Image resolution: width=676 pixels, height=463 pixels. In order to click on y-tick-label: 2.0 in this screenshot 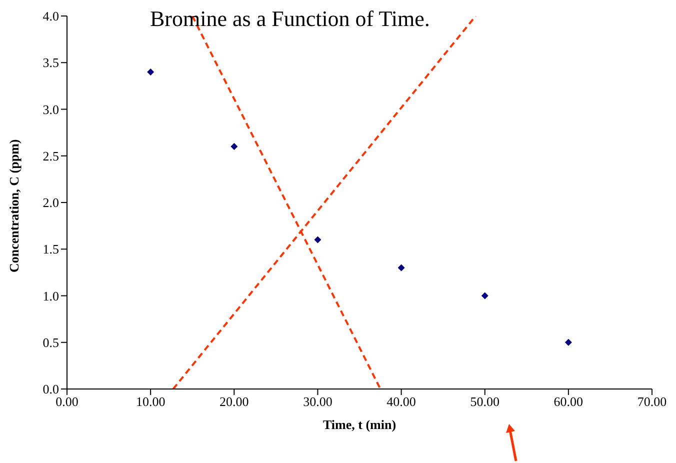, I will do `click(50, 202)`.